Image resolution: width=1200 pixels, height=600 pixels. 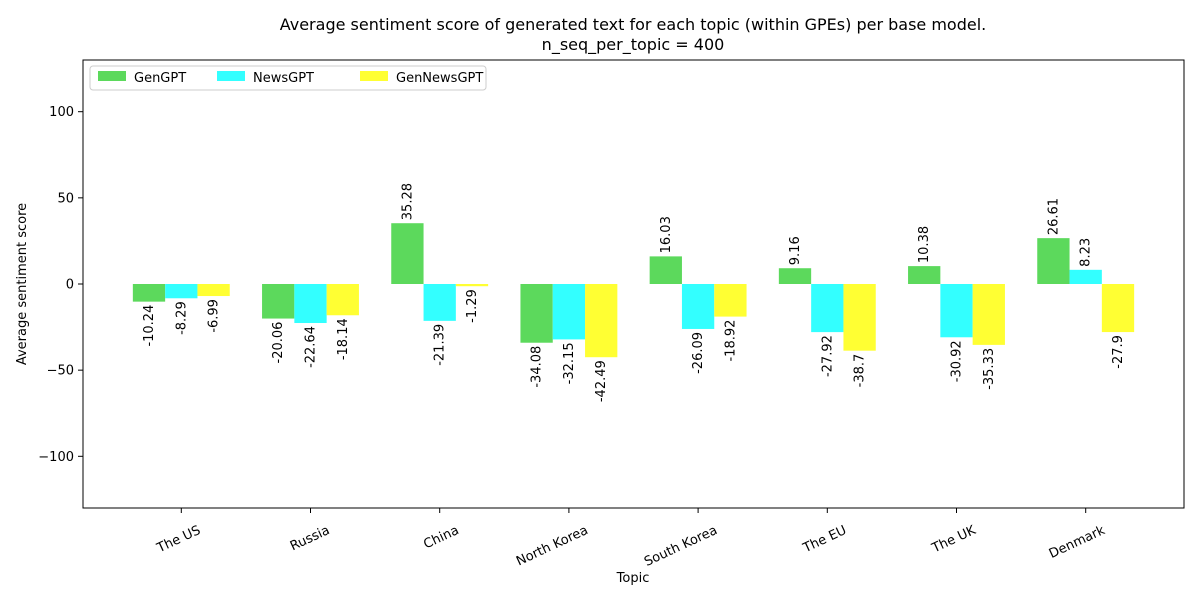 What do you see at coordinates (440, 345) in the screenshot?
I see `bar-value-label: -21.39` at bounding box center [440, 345].